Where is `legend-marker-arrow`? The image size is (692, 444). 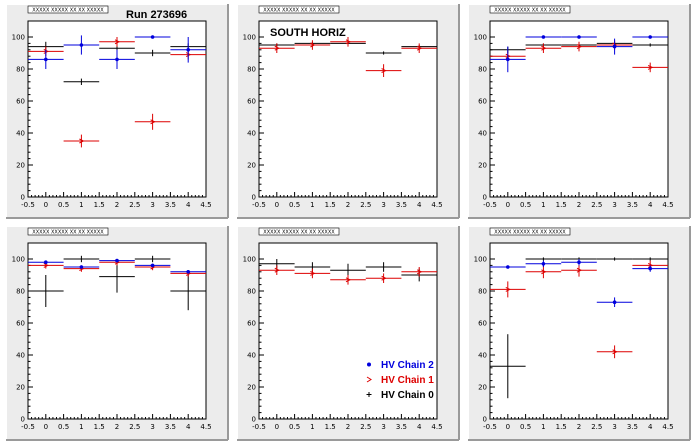 legend-marker-arrow is located at coordinates (369, 379).